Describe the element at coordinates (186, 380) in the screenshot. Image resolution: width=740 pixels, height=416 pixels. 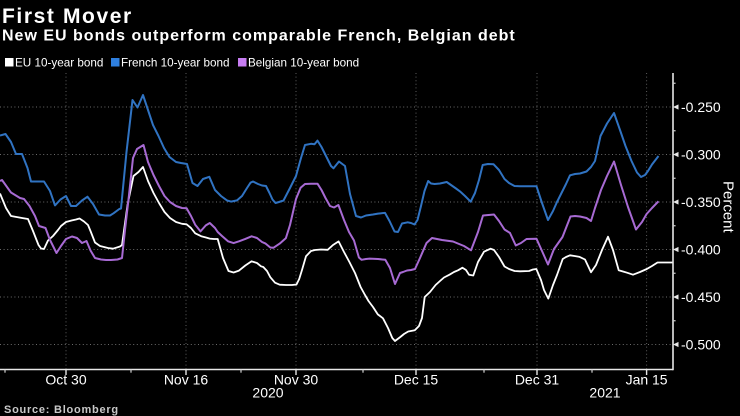
I see `svg-text: Nov 16` at that location.